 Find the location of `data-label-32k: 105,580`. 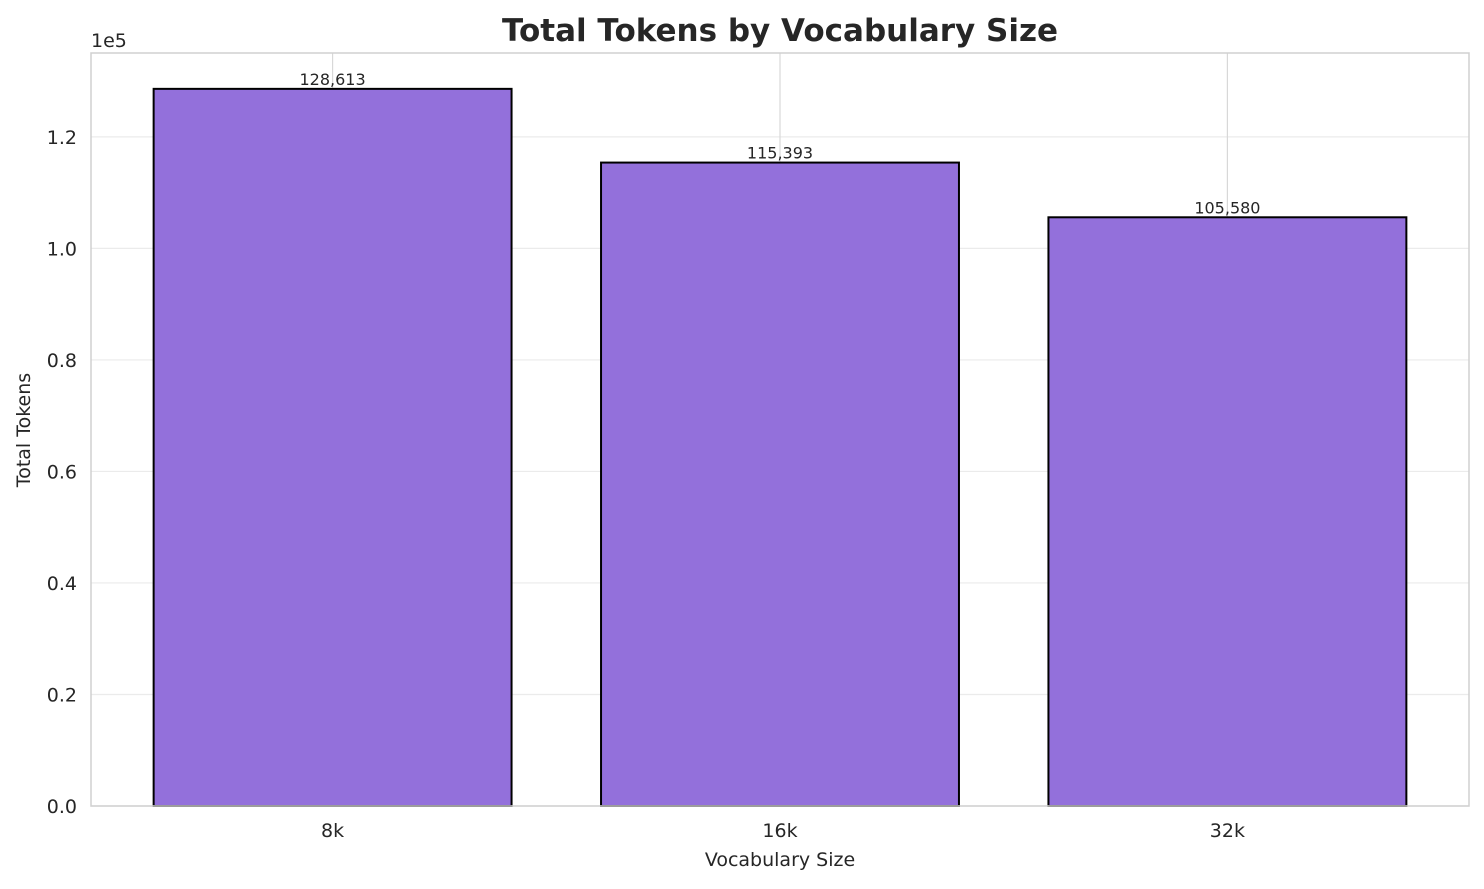

data-label-32k: 105,580 is located at coordinates (1227, 207).